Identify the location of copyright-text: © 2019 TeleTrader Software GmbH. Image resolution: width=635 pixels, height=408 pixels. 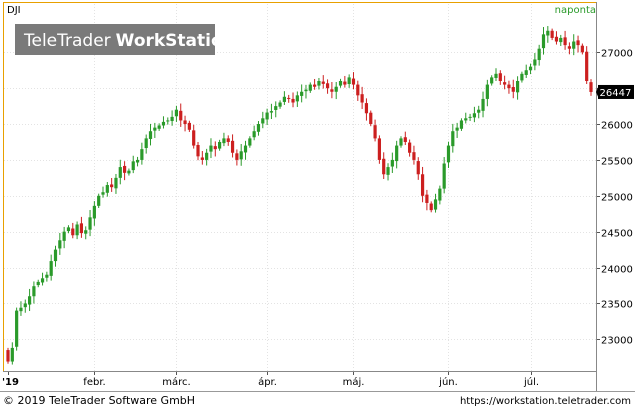
(99, 400).